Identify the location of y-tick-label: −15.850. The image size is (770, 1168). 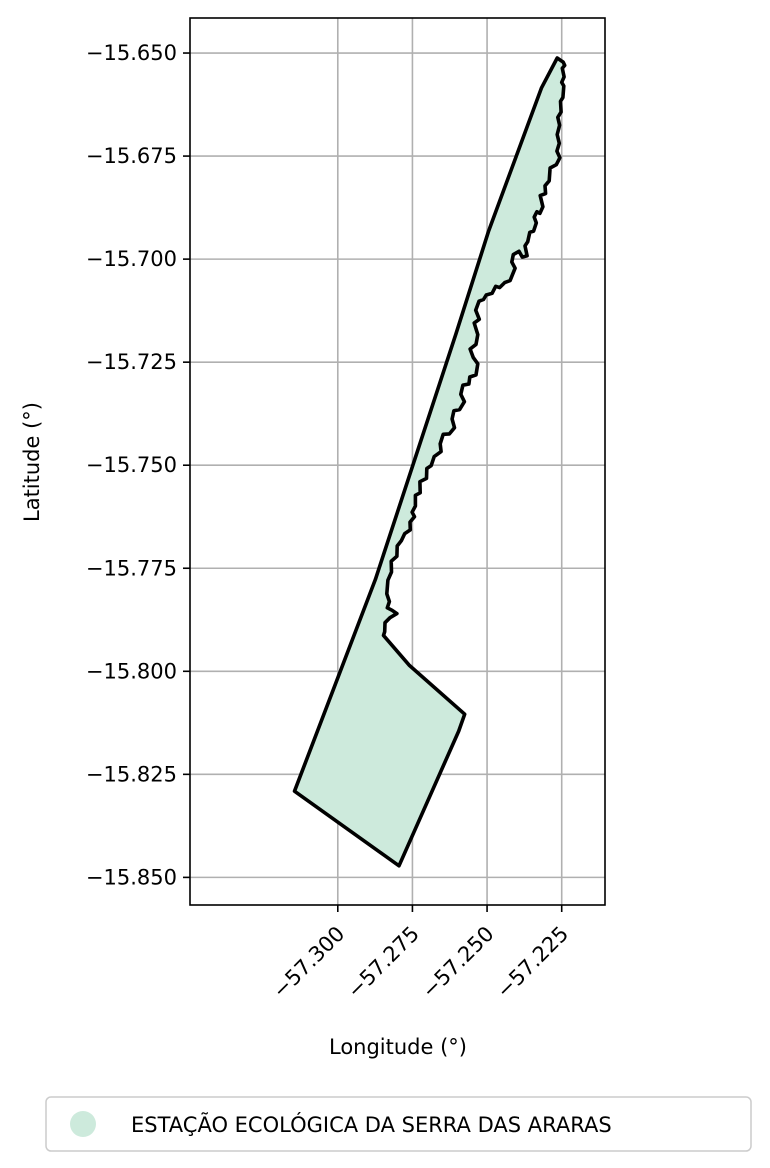
(131, 877).